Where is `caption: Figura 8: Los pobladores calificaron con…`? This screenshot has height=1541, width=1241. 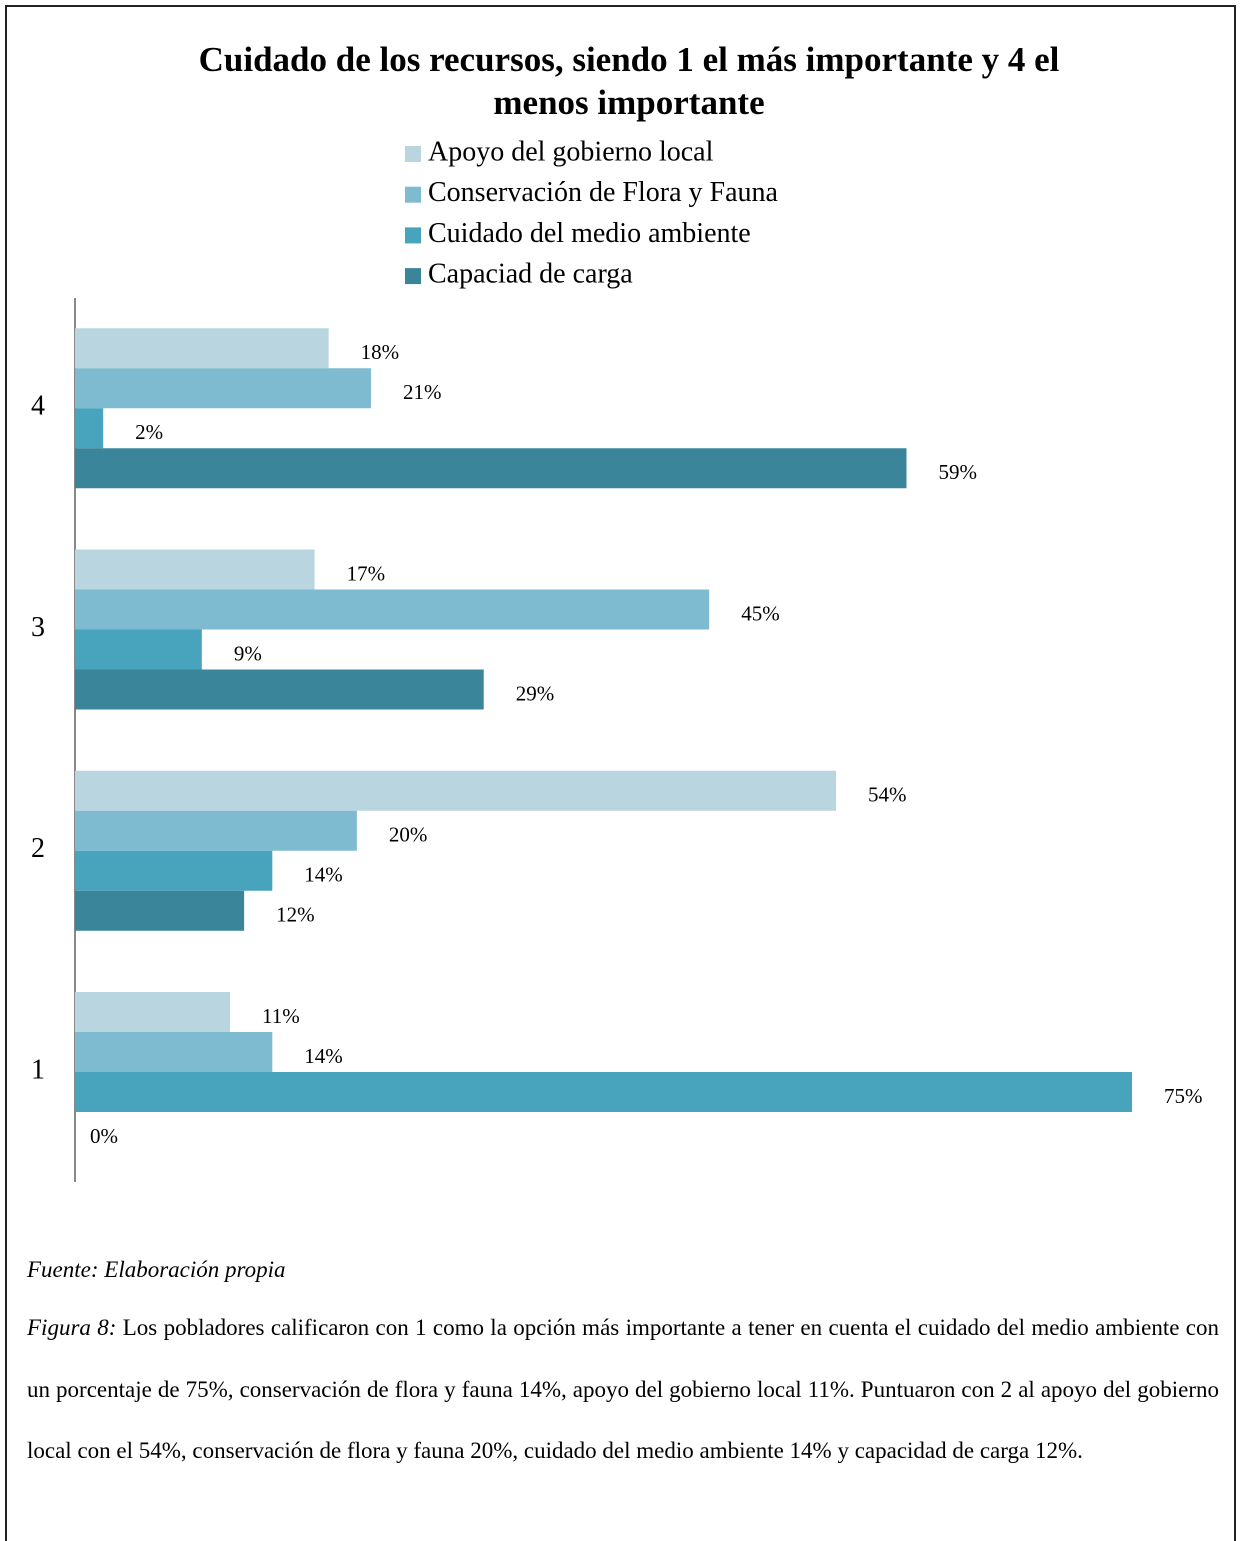 caption: Figura 8: Los pobladores calificaron con… is located at coordinates (623, 1389).